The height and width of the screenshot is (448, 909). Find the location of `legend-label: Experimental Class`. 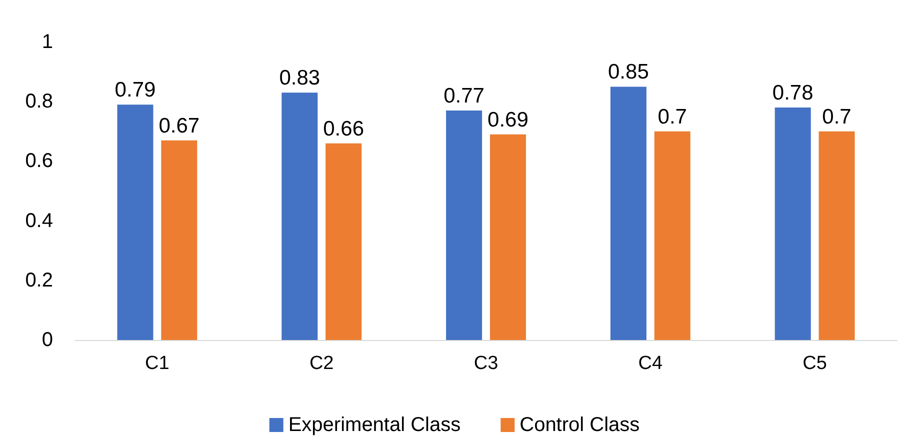

legend-label: Experimental Class is located at coordinates (374, 425).